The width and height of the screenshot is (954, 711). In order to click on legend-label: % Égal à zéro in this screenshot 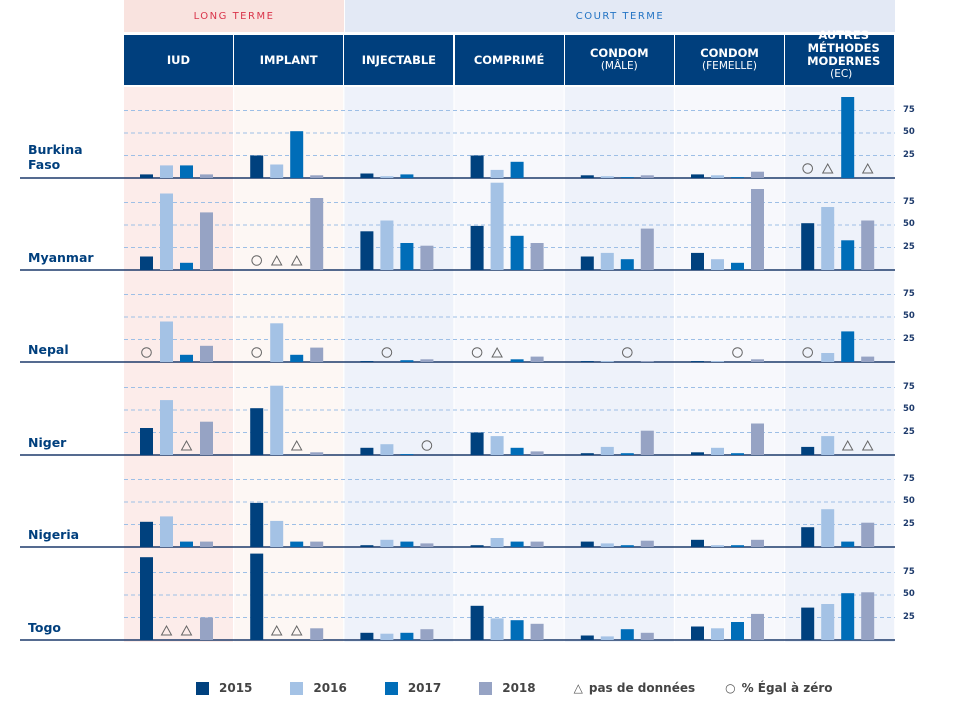, I will do `click(787, 688)`.